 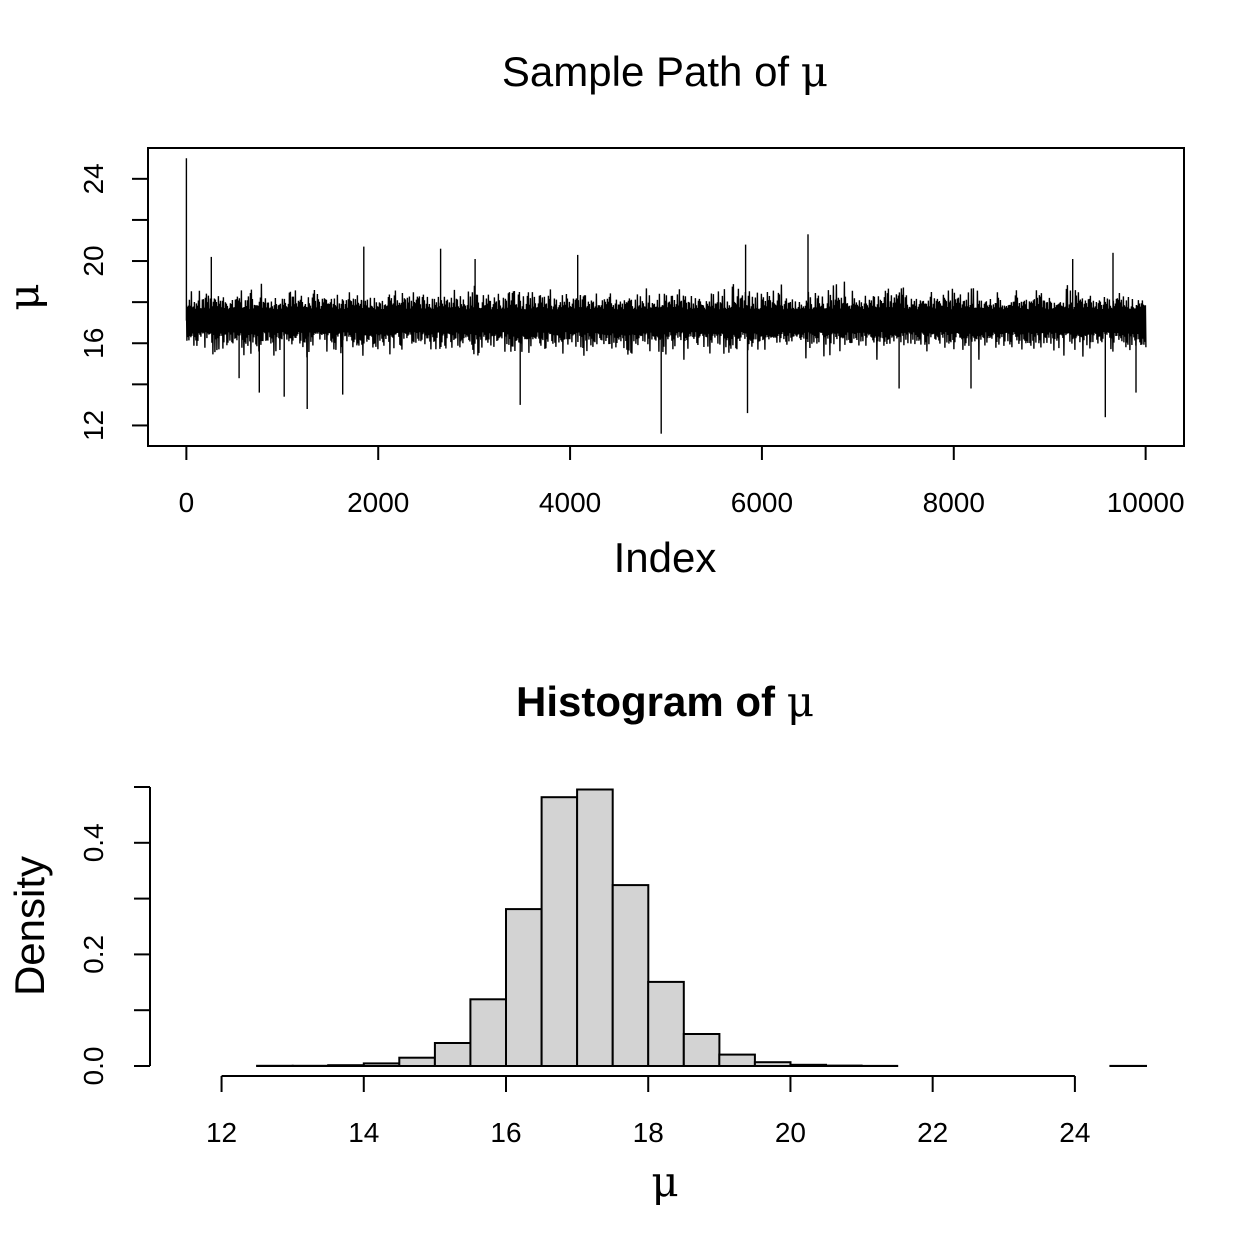 I want to click on histogram-title: Histogram of μ, so click(x=665, y=701).